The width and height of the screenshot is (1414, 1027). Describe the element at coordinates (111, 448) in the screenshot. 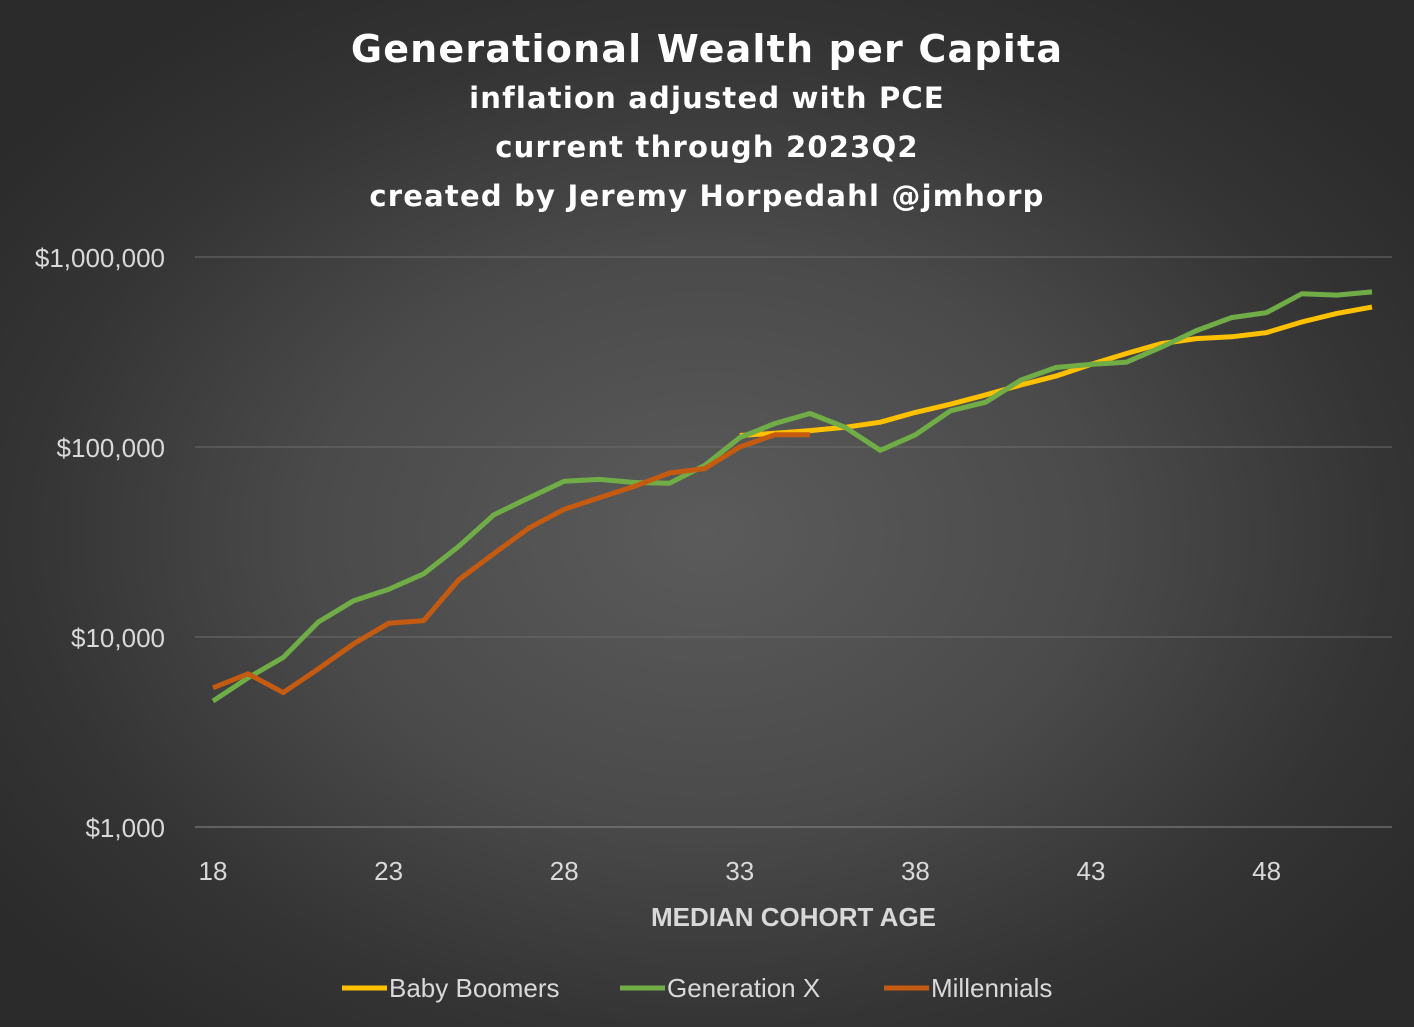

I see `y-tick-label: $100,000` at that location.